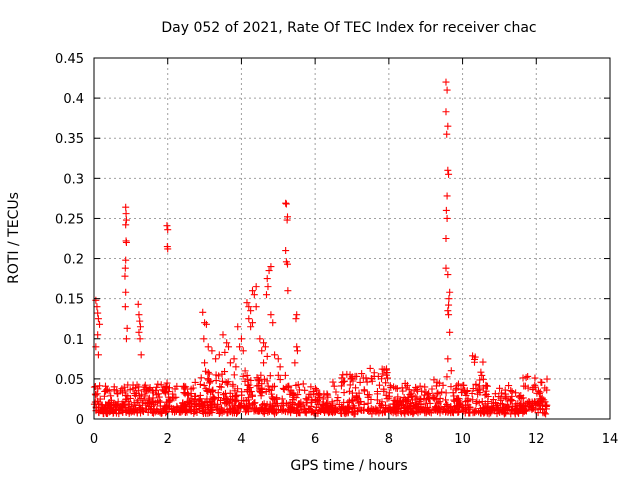  Describe the element at coordinates (94, 439) in the screenshot. I see `x-tick-label: 0` at that location.